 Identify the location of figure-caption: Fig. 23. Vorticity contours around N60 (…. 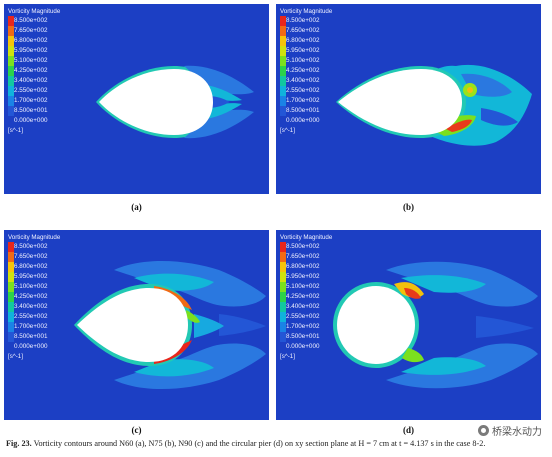
(276, 443).